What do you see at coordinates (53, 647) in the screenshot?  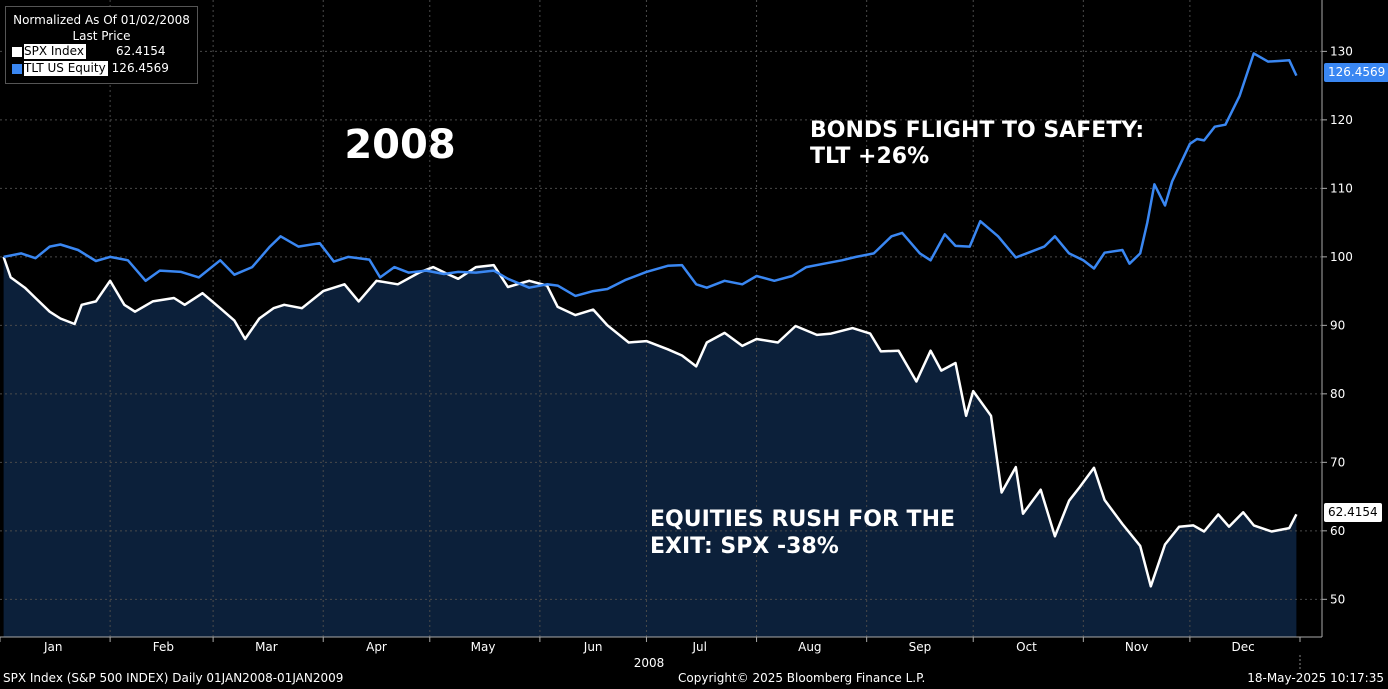 I see `x-tick-label: Jan` at bounding box center [53, 647].